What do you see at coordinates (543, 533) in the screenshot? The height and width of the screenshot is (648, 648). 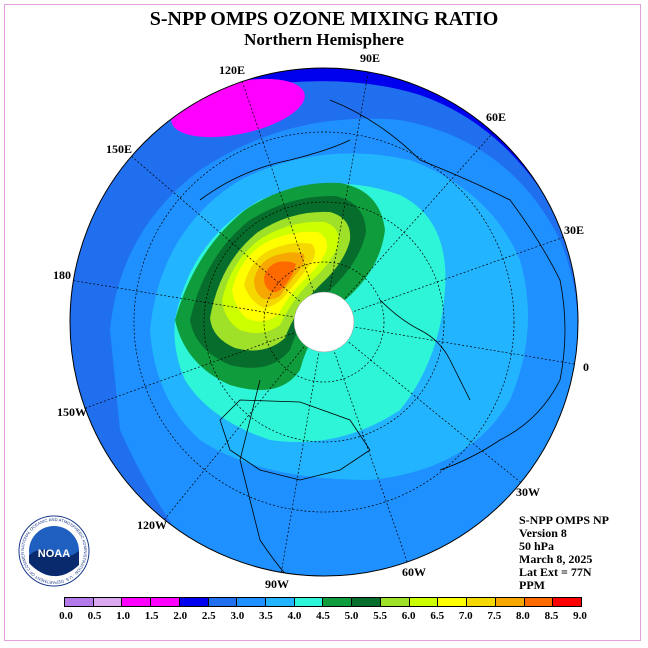 I see `info-version: Version 8` at bounding box center [543, 533].